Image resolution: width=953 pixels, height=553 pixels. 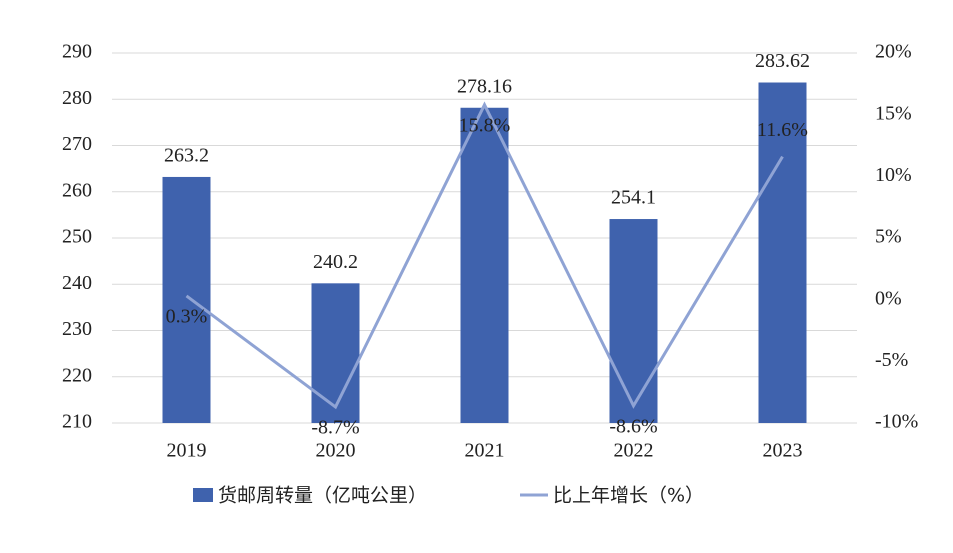 What do you see at coordinates (888, 298) in the screenshot?
I see `y2-tick-label: 0%` at bounding box center [888, 298].